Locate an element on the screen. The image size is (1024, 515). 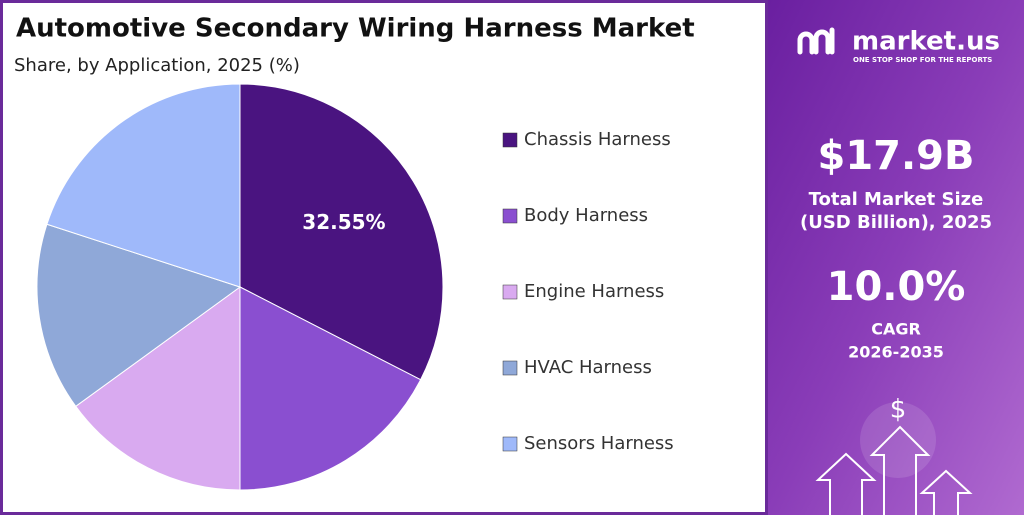
legend-label: Sensors Harness is located at coordinates (599, 443).